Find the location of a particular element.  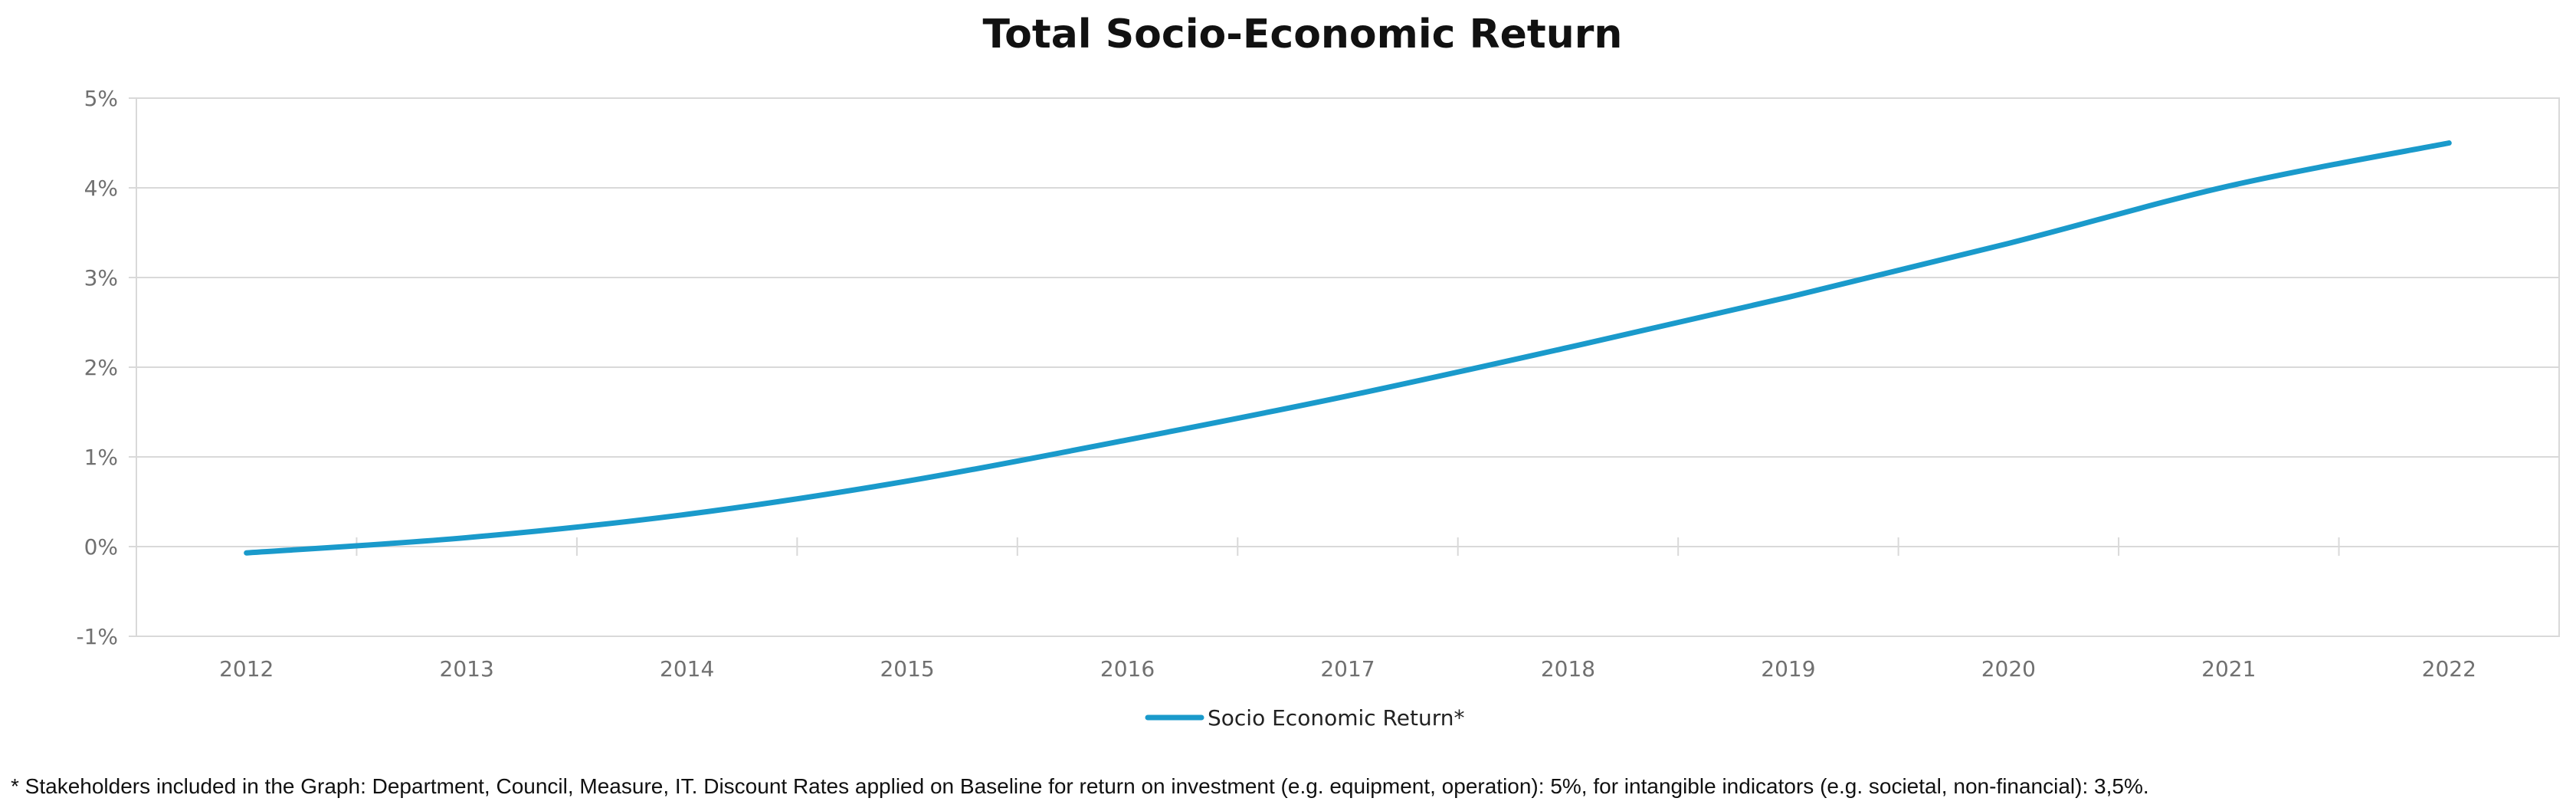

x-tick-label: 2016 is located at coordinates (1127, 669).